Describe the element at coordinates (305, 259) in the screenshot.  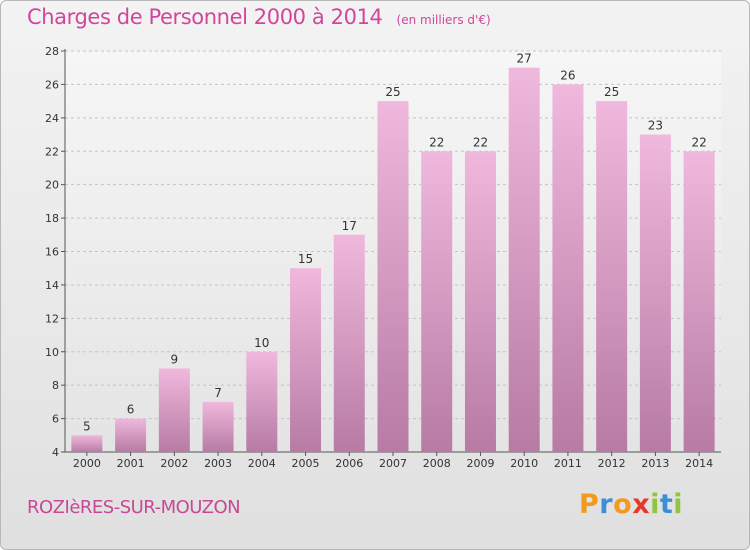
I see `data-label: 15` at that location.